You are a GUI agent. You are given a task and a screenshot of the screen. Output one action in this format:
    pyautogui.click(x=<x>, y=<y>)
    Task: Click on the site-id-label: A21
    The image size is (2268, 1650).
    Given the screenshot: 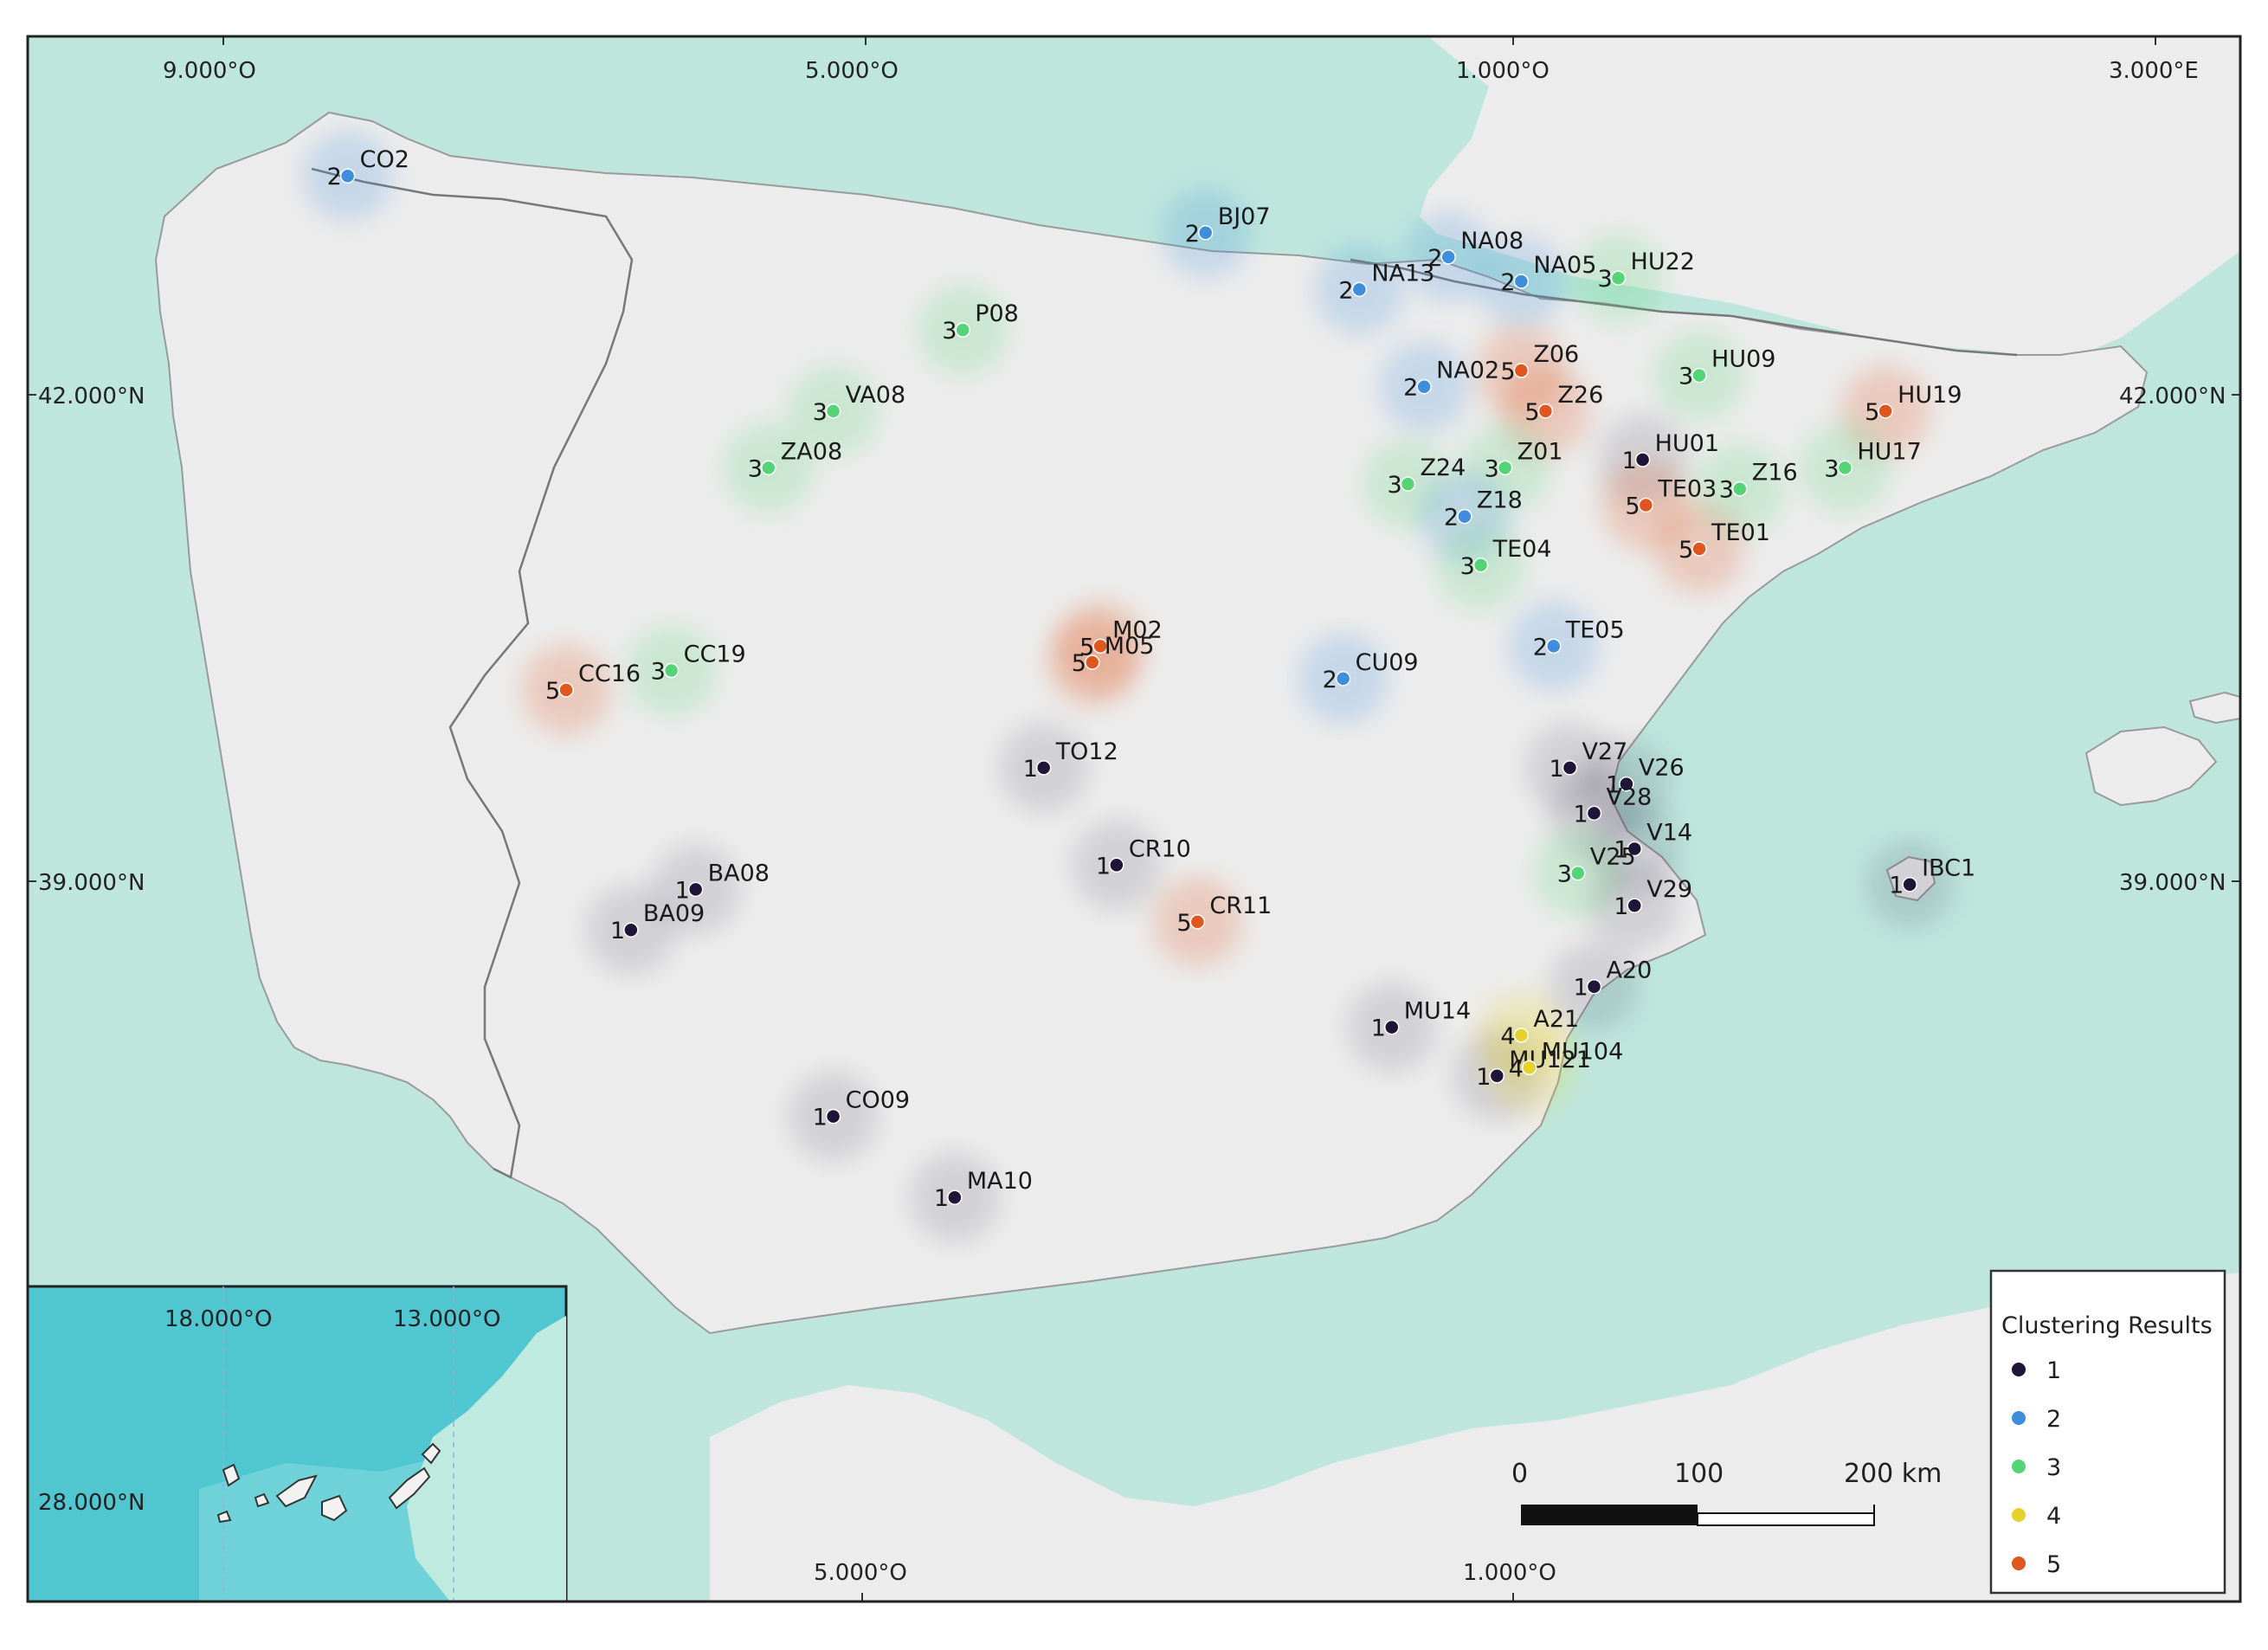 What is the action you would take?
    pyautogui.click(x=1556, y=1020)
    